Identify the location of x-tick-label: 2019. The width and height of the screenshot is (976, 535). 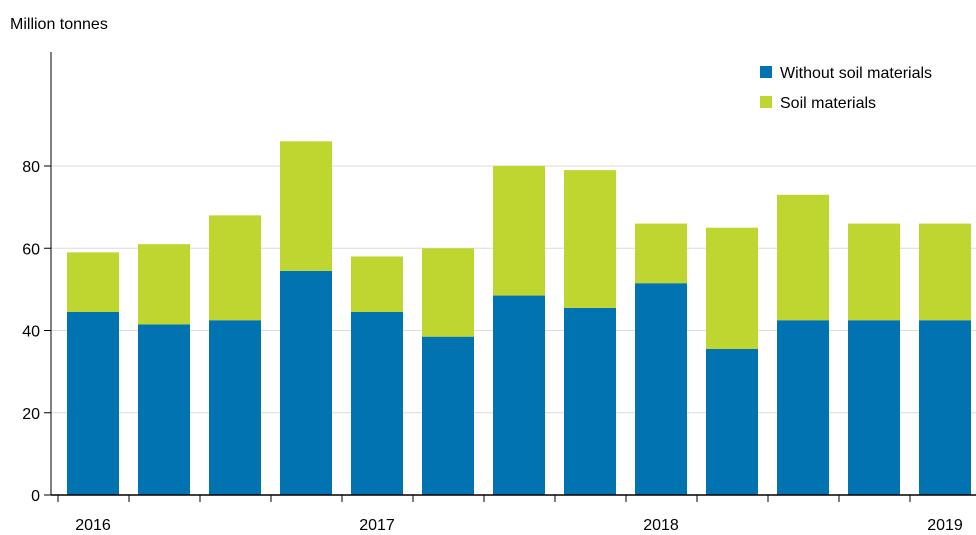
(945, 525).